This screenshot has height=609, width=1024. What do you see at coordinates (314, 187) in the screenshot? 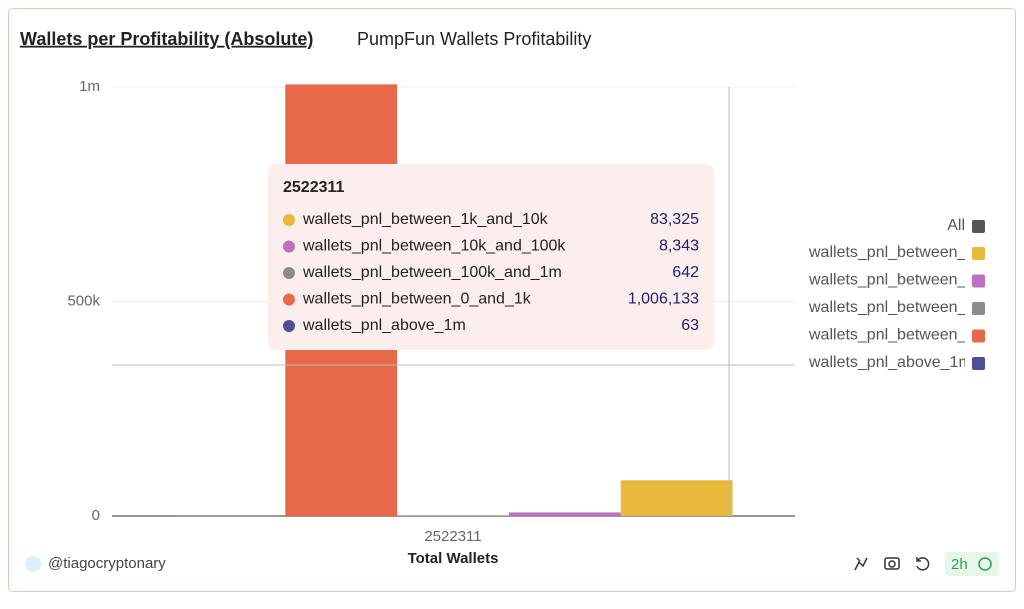
I see `tooltip-title: 2522311` at bounding box center [314, 187].